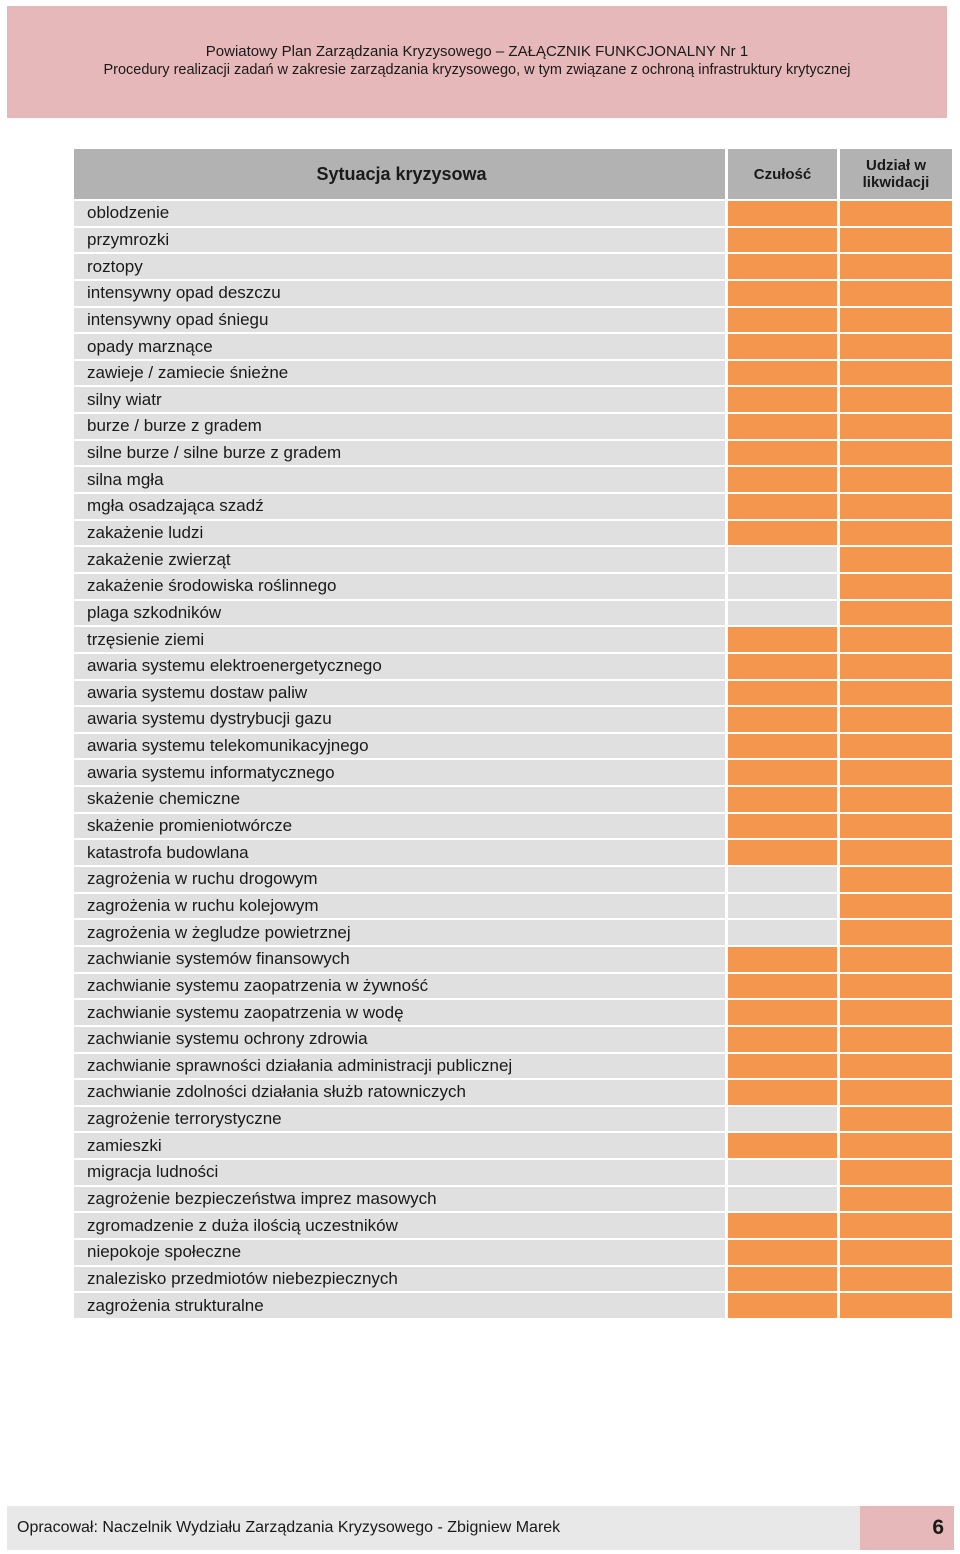  What do you see at coordinates (399, 1146) in the screenshot?
I see `situation-name-cell: zamieszki` at bounding box center [399, 1146].